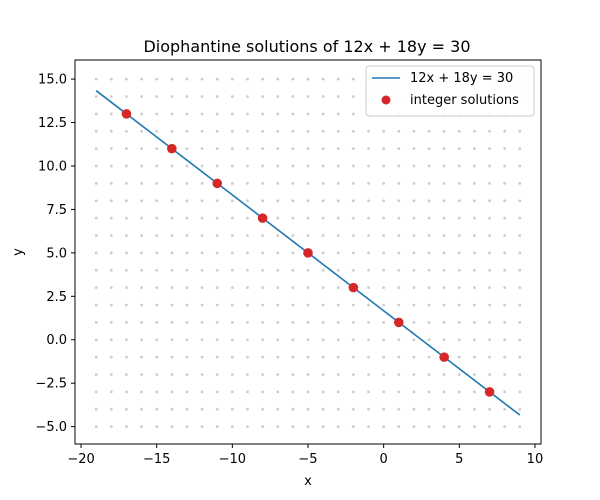  I want to click on legend-box, so click(450, 91).